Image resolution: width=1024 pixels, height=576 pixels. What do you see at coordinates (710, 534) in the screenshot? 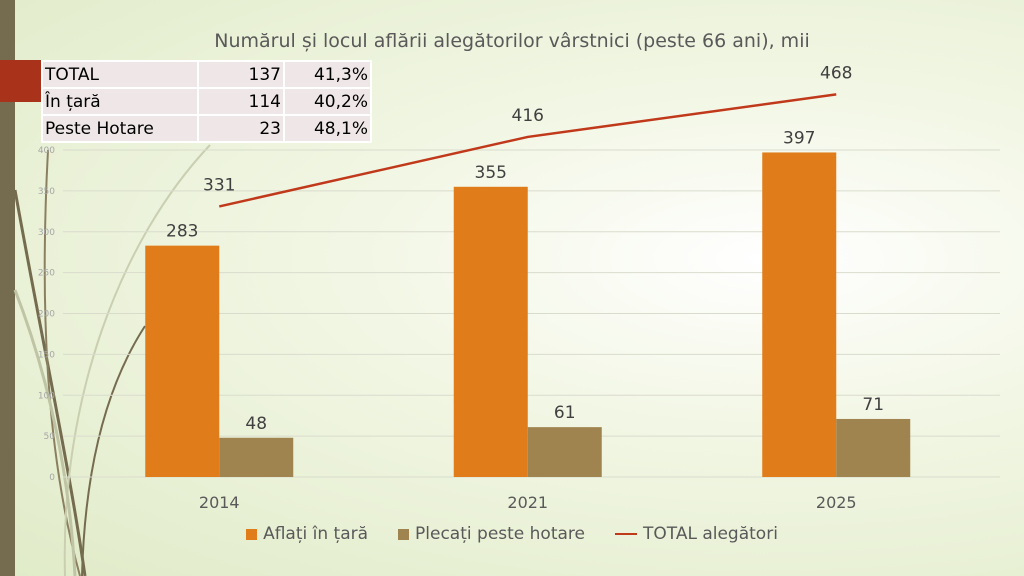
I see `legend-label: TOTAL alegători` at bounding box center [710, 534].